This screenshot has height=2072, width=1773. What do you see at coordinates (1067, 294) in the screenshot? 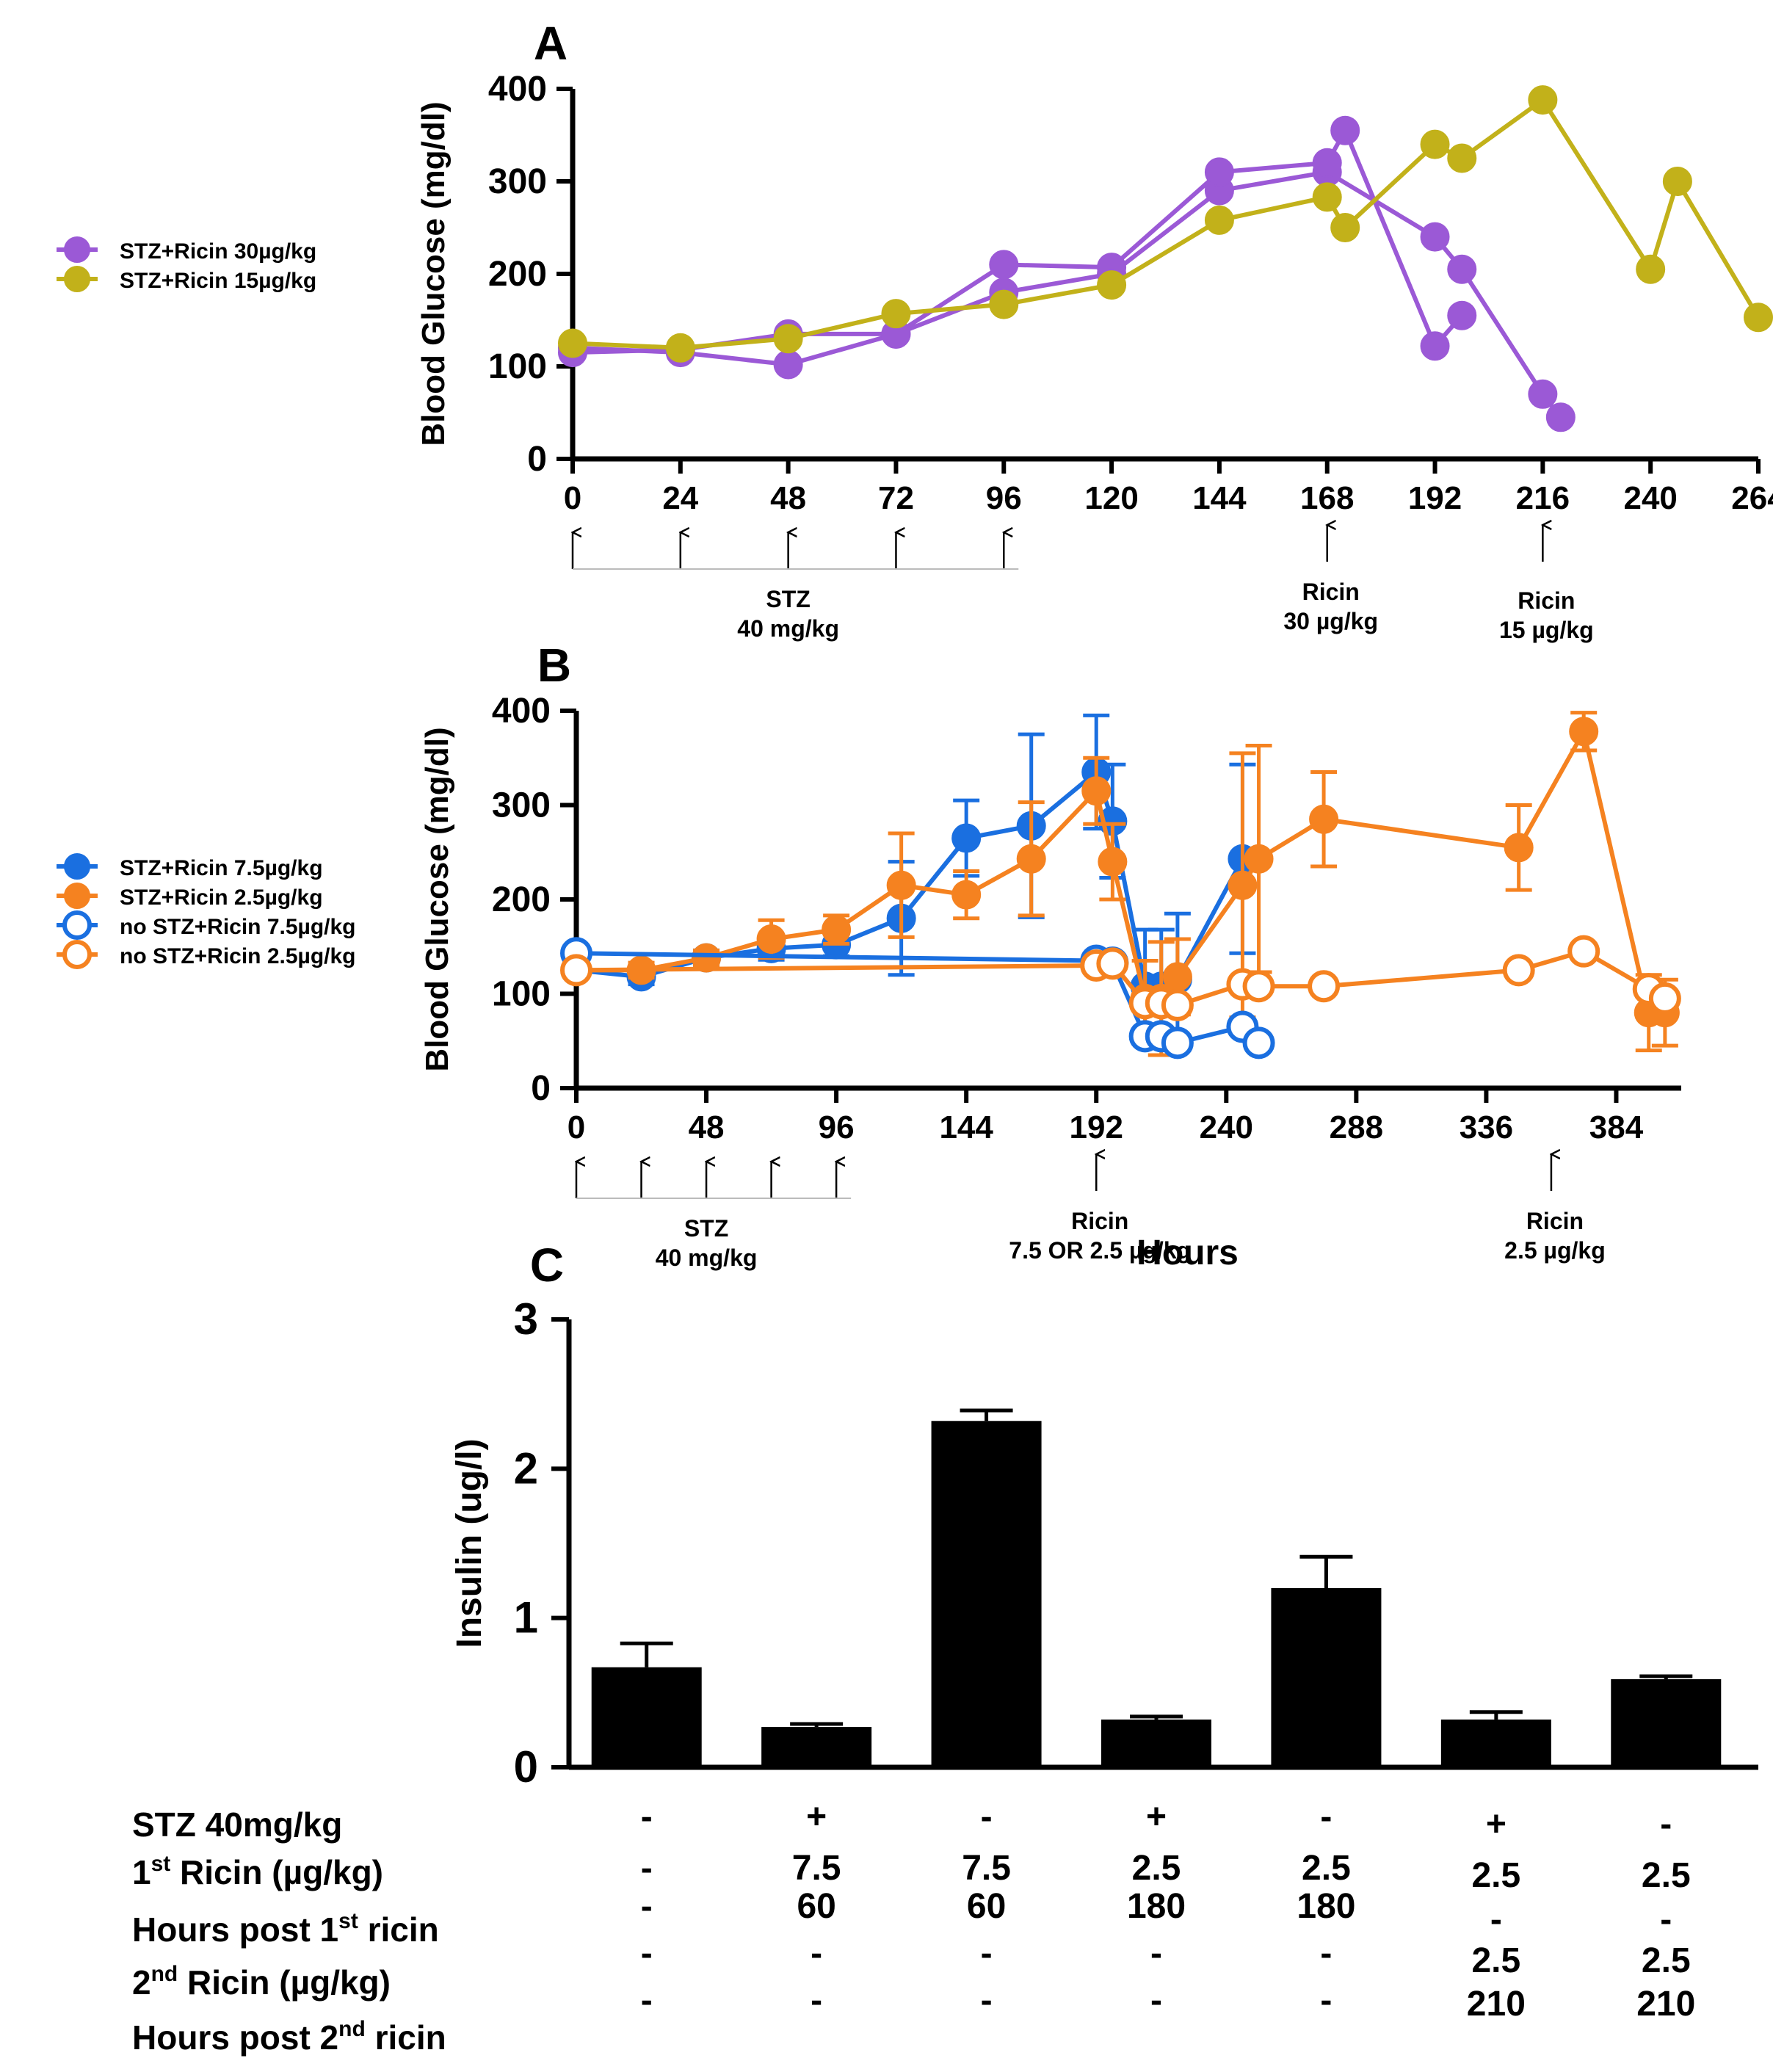
I see `series-line` at bounding box center [1067, 294].